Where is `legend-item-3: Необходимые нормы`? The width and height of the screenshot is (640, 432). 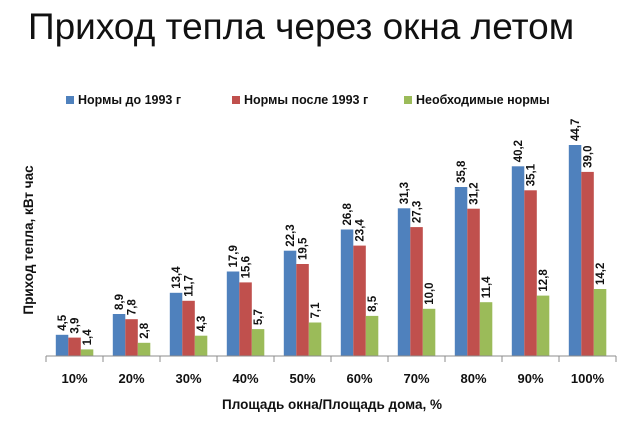 legend-item-3: Необходимые нормы is located at coordinates (477, 100).